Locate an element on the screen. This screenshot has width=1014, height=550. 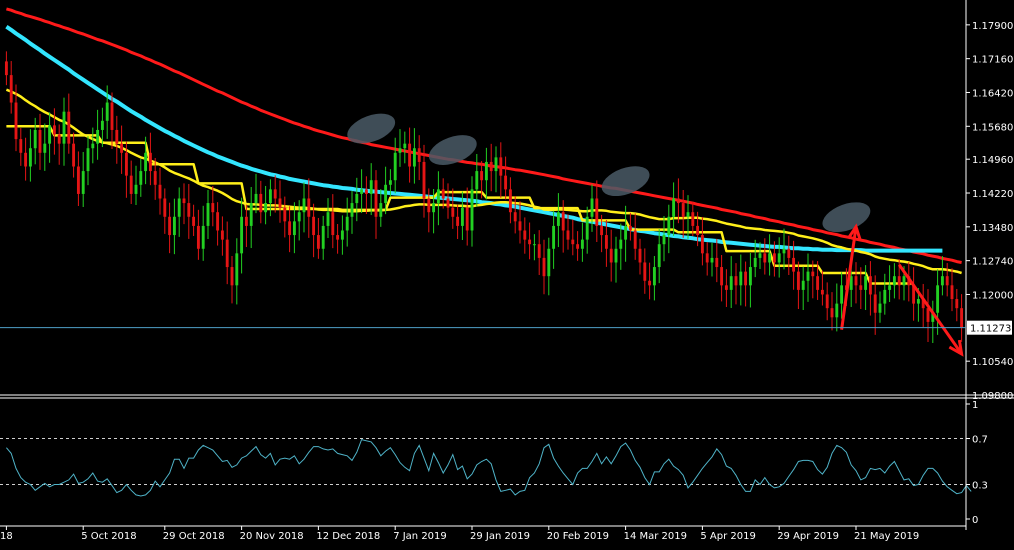
highlight-ellipse is located at coordinates (452, 150).